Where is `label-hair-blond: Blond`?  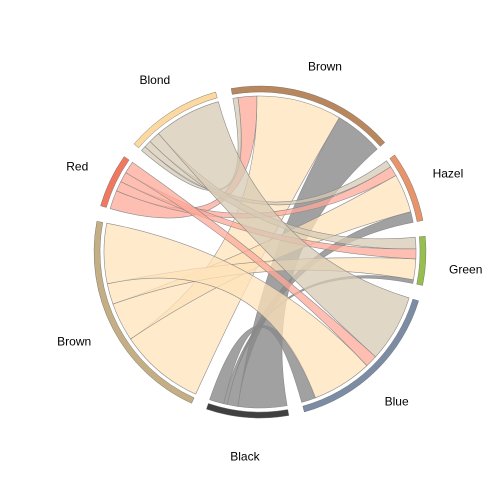 label-hair-blond: Blond is located at coordinates (154, 80).